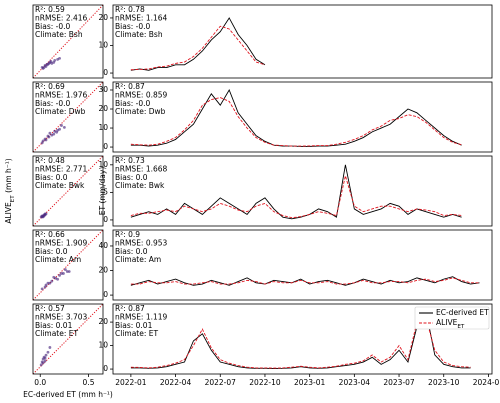 This screenshot has height=403, width=500. I want to click on y-tick-label: 40, so click(103, 245).